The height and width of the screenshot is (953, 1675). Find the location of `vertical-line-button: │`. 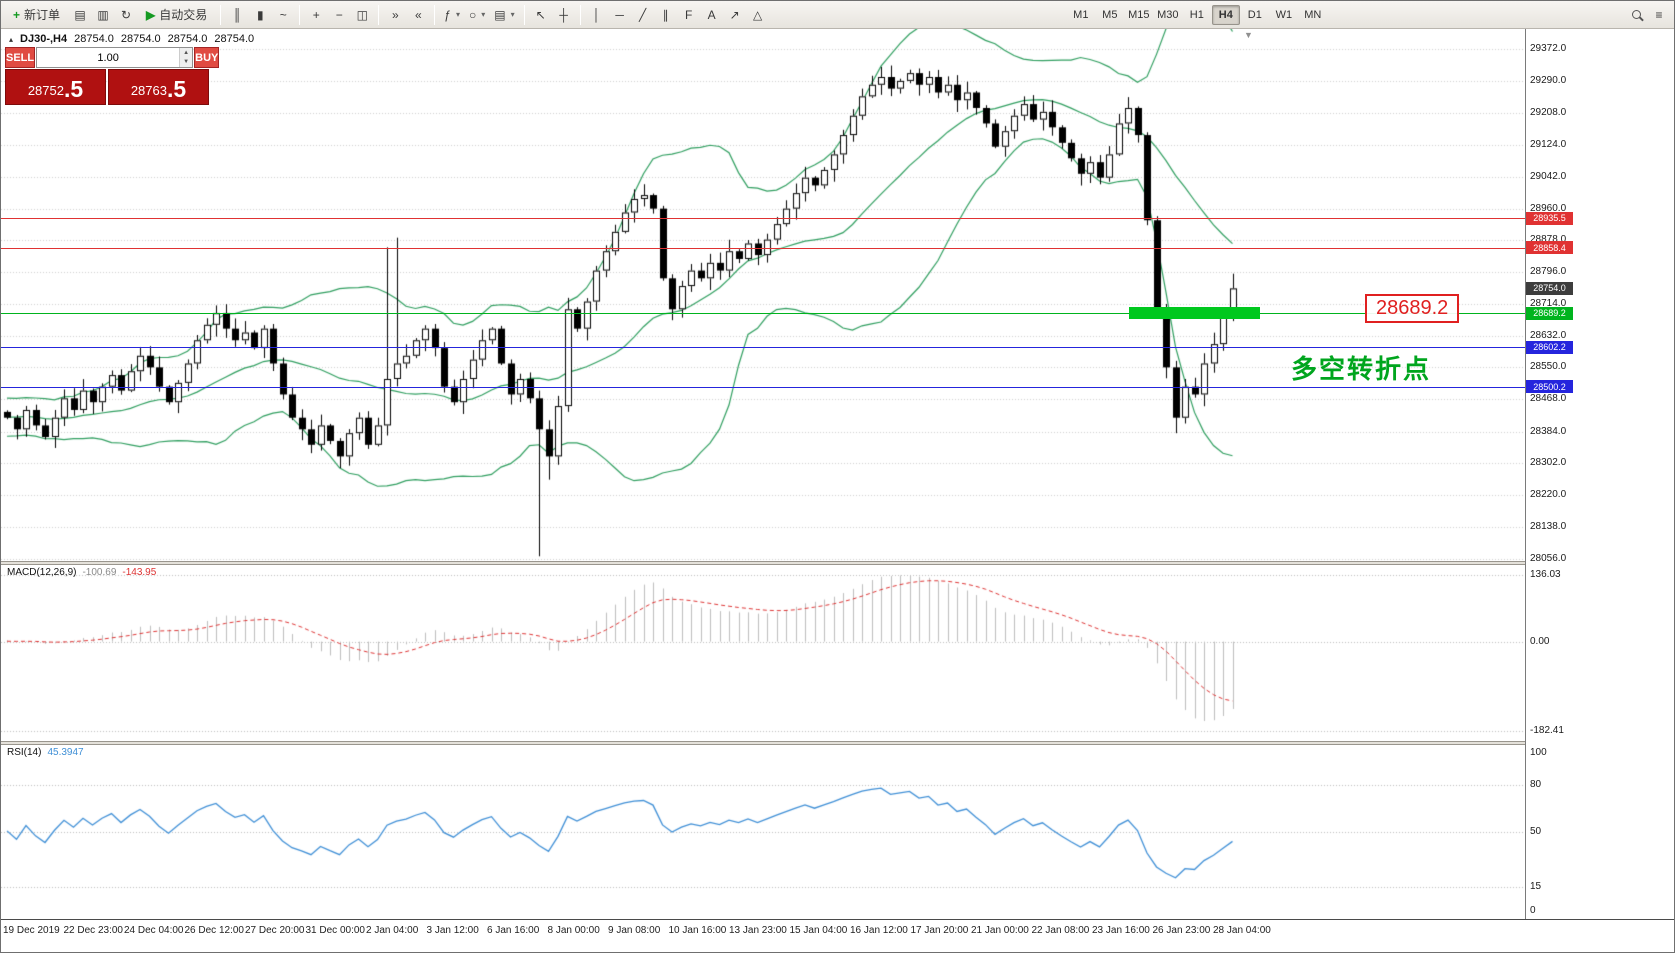

vertical-line-button: │ is located at coordinates (597, 15).